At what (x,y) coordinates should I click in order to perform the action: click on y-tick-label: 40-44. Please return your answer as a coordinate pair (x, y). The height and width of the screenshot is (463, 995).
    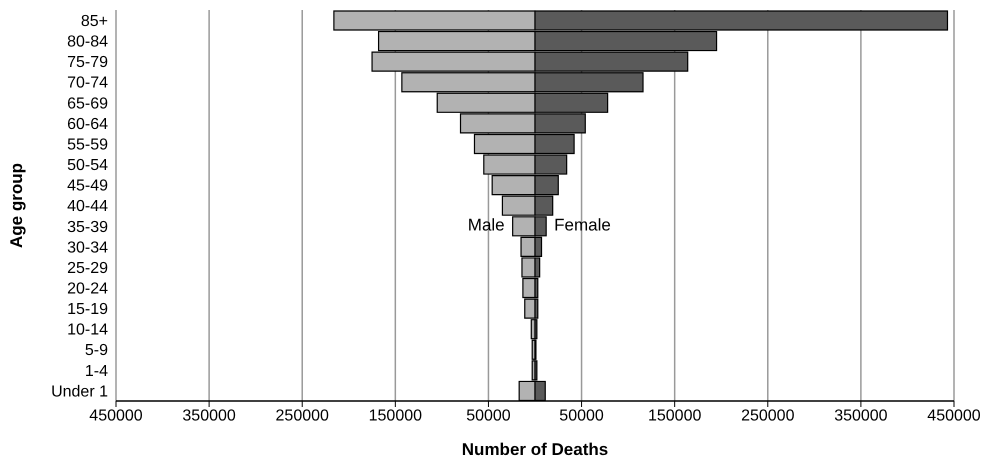
    Looking at the image, I should click on (87, 207).